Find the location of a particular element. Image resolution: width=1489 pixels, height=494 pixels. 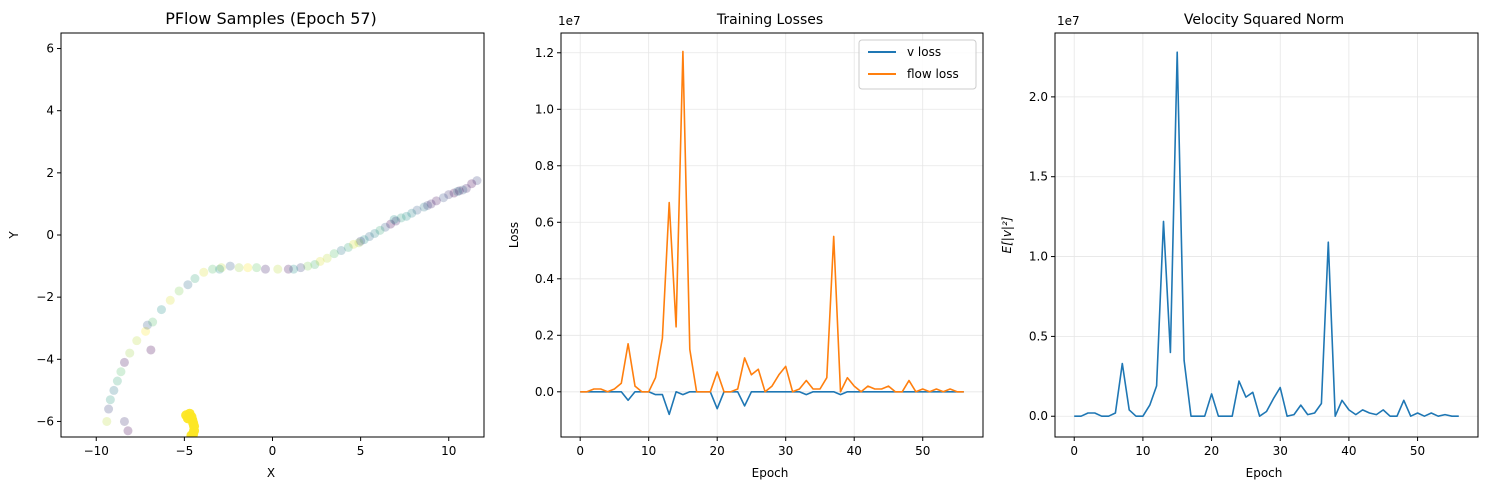

chart-title: PFlow Samples (Epoch 57) is located at coordinates (271, 18).